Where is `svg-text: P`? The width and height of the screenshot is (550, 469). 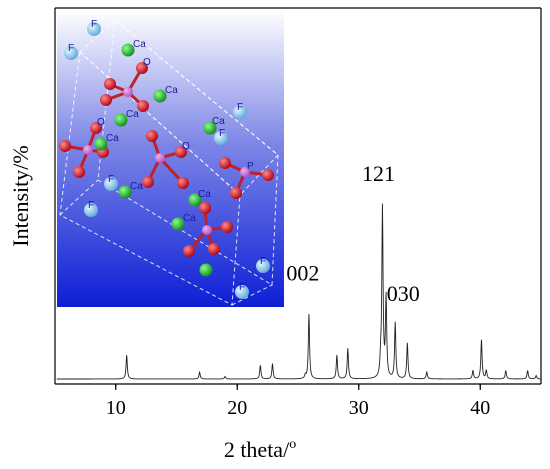 svg-text: P is located at coordinates (250, 166).